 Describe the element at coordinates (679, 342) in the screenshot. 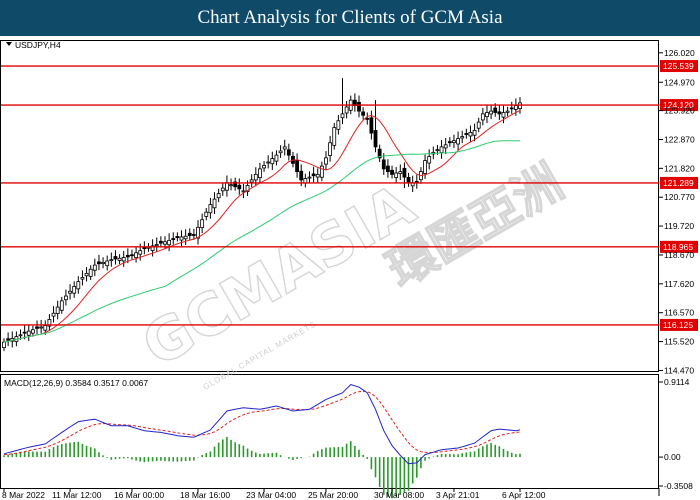

I see `price-tick-label: 115.520` at that location.